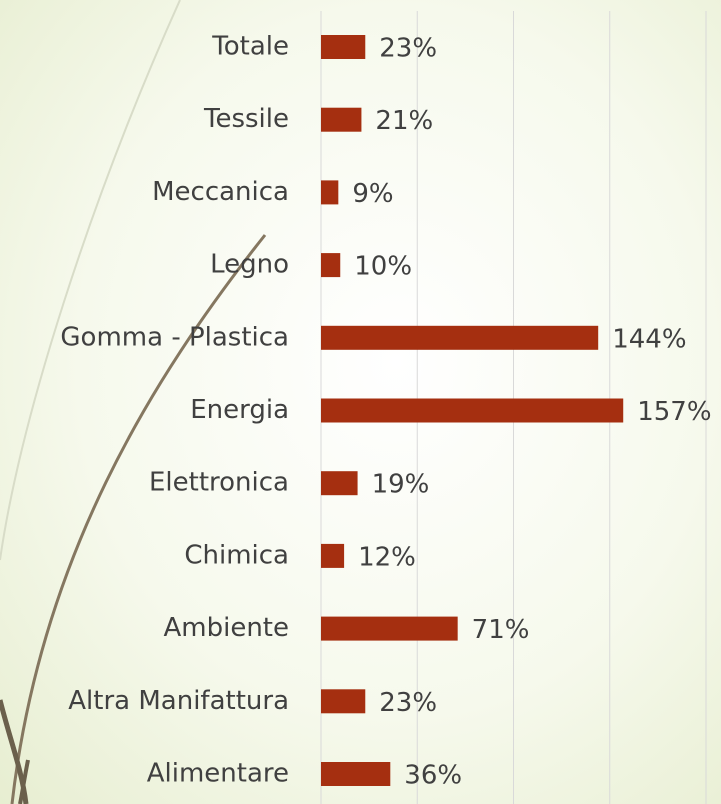 The height and width of the screenshot is (804, 721). I want to click on value-label: 157%, so click(674, 412).